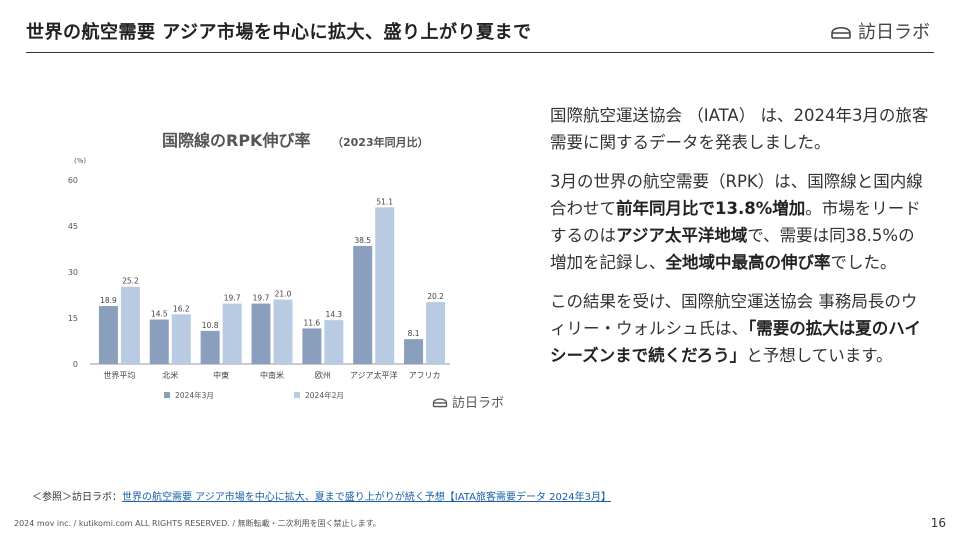 Image resolution: width=960 pixels, height=540 pixels. What do you see at coordinates (414, 333) in the screenshot?
I see `bar-value-label: 8.1` at bounding box center [414, 333].